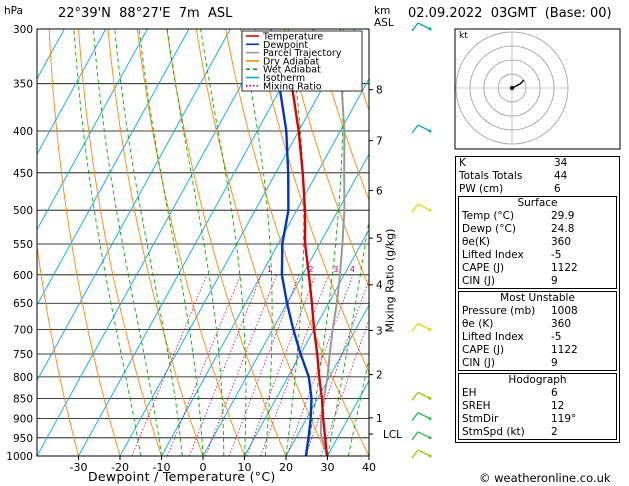 Image resolution: width=629 pixels, height=486 pixels. I want to click on dewpoint-line, so click(295, 269).